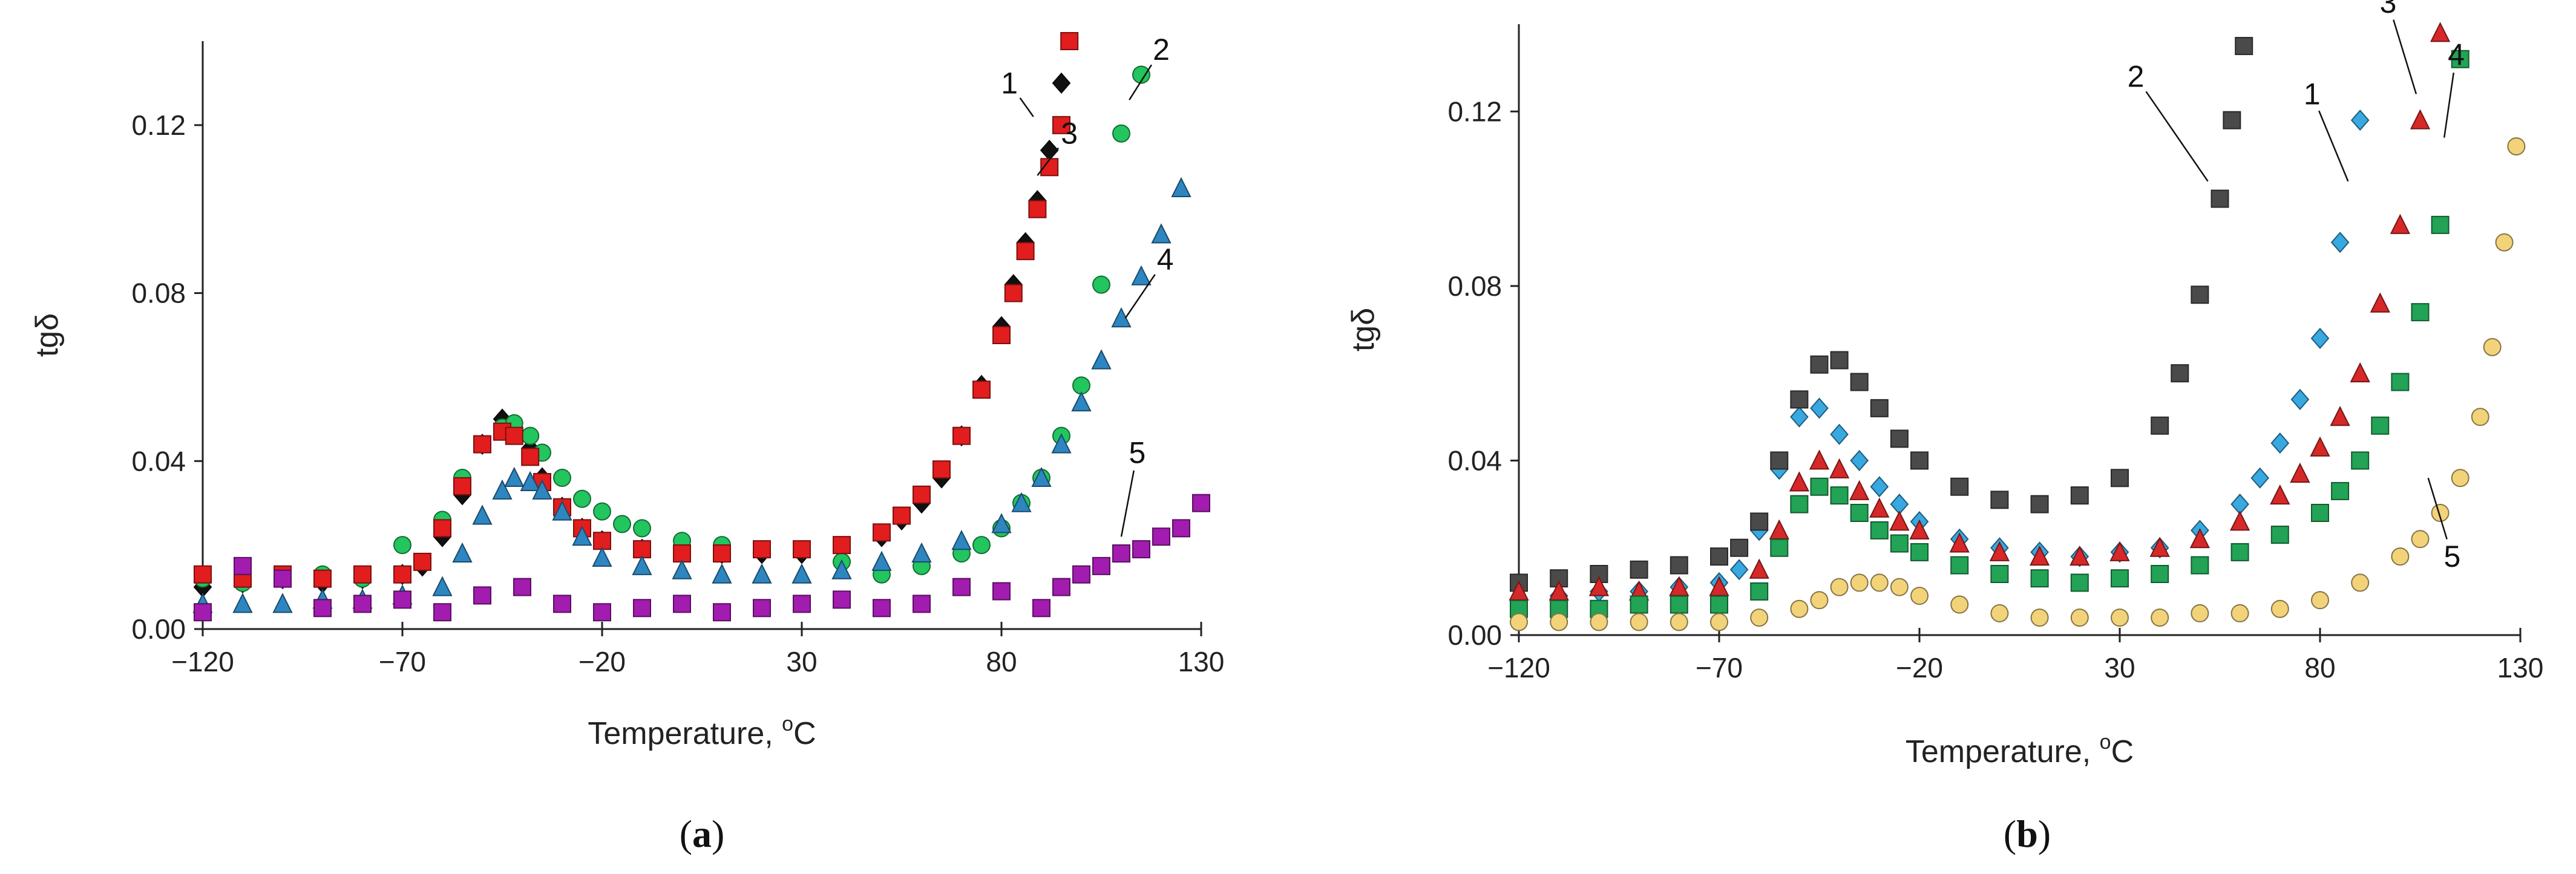 The image size is (2576, 874). What do you see at coordinates (2388, 10) in the screenshot?
I see `curve-label: 3` at bounding box center [2388, 10].